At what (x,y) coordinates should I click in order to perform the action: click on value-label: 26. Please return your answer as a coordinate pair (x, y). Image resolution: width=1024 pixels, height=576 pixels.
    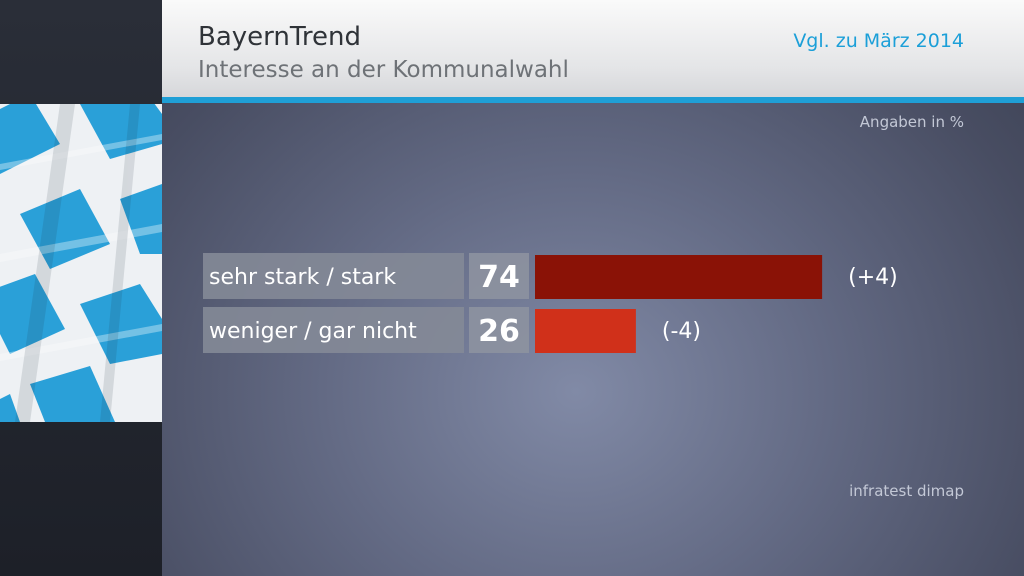
    Looking at the image, I should click on (499, 331).